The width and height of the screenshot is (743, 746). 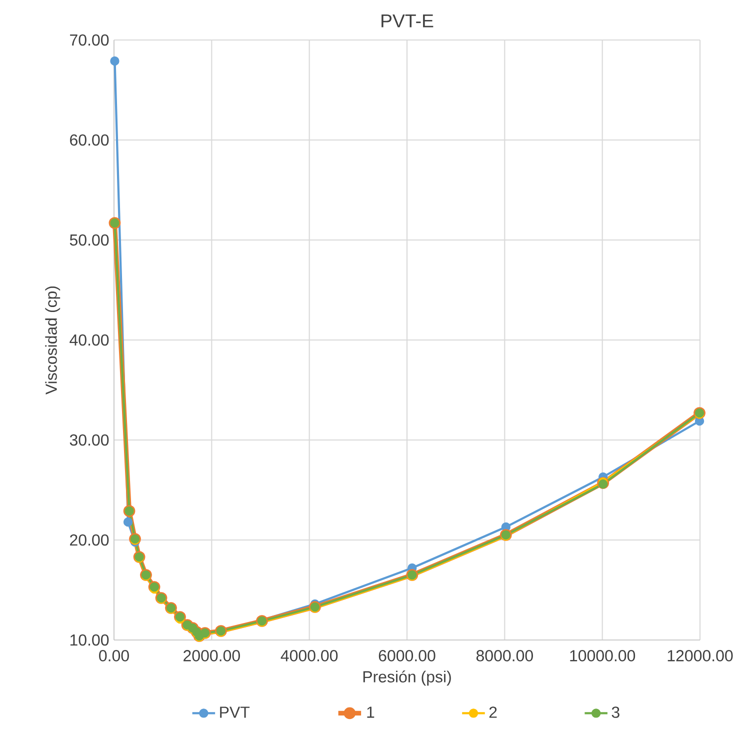 What do you see at coordinates (52, 340) in the screenshot?
I see `y-axis-title: Viscosidad (cp)` at bounding box center [52, 340].